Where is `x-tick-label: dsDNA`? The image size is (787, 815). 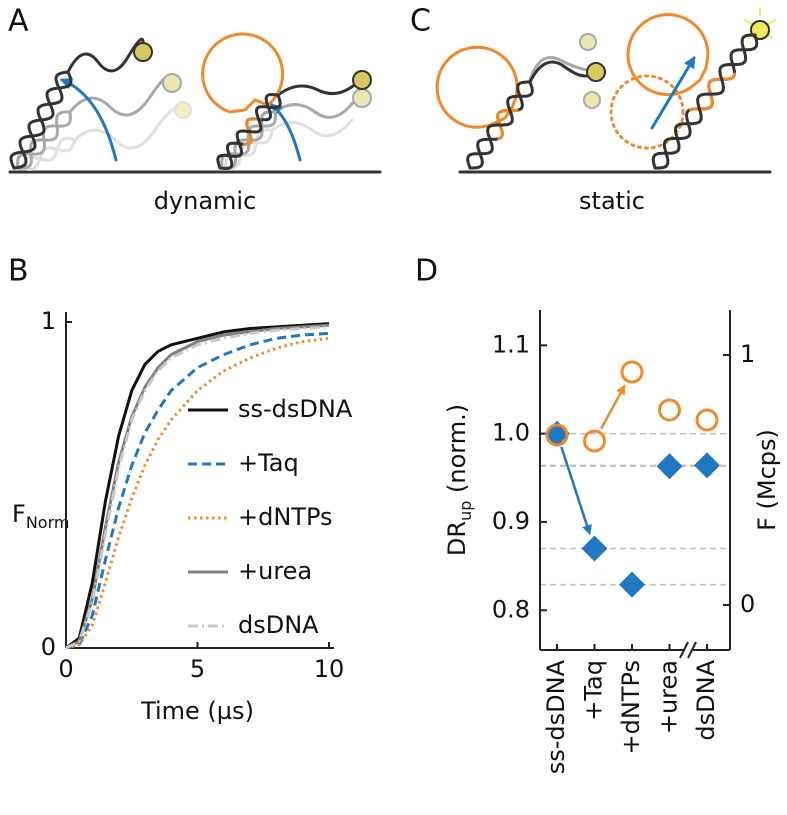
x-tick-label: dsDNA is located at coordinates (706, 699).